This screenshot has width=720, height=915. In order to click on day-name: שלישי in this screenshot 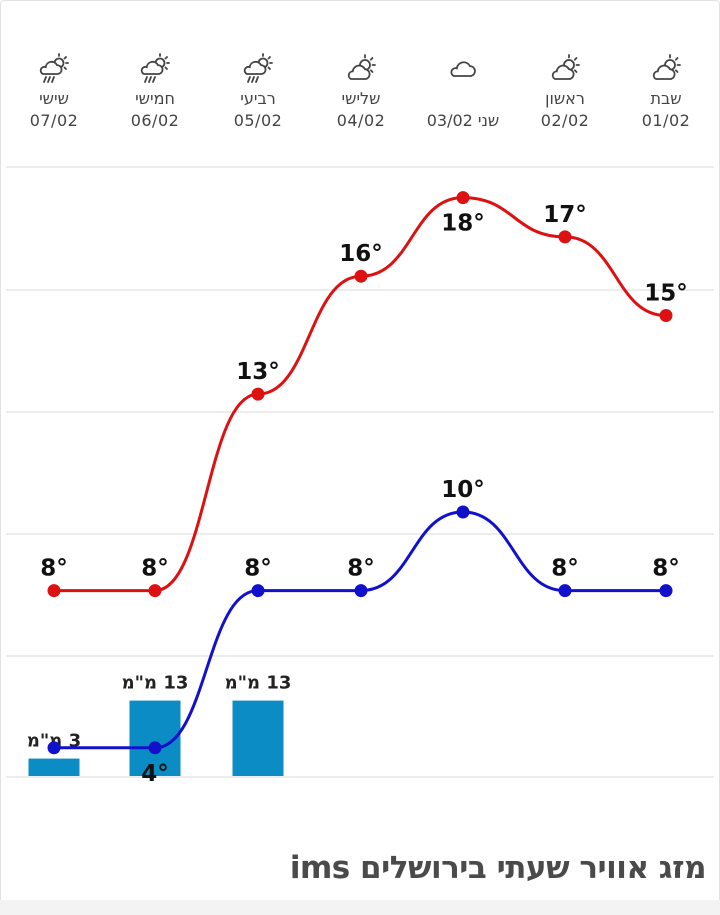, I will do `click(361, 98)`.